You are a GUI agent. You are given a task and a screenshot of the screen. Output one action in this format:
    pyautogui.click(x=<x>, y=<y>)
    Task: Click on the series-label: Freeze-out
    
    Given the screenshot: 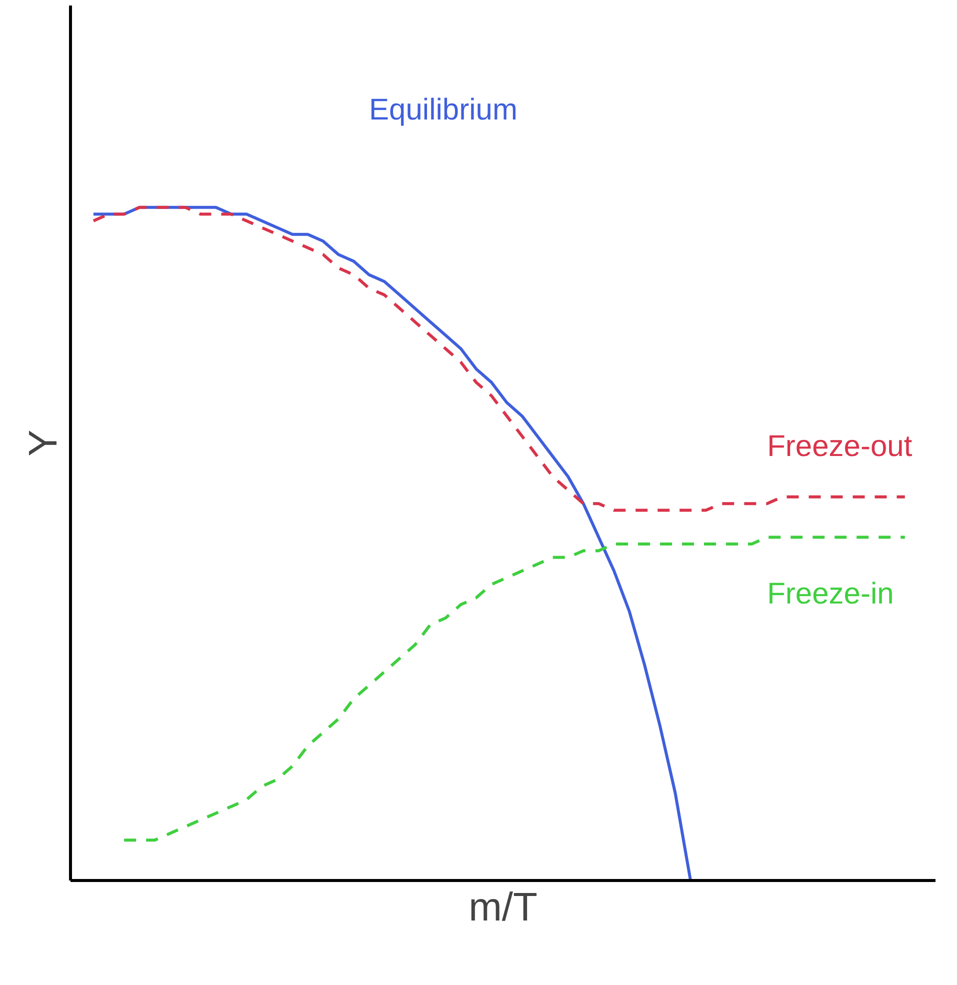 What is the action you would take?
    pyautogui.click(x=840, y=447)
    